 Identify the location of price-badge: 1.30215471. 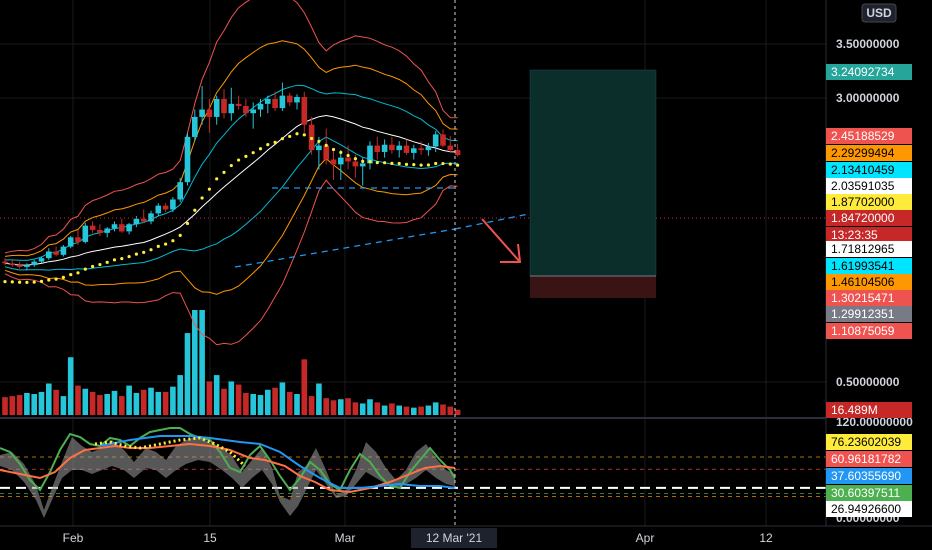
(869, 298).